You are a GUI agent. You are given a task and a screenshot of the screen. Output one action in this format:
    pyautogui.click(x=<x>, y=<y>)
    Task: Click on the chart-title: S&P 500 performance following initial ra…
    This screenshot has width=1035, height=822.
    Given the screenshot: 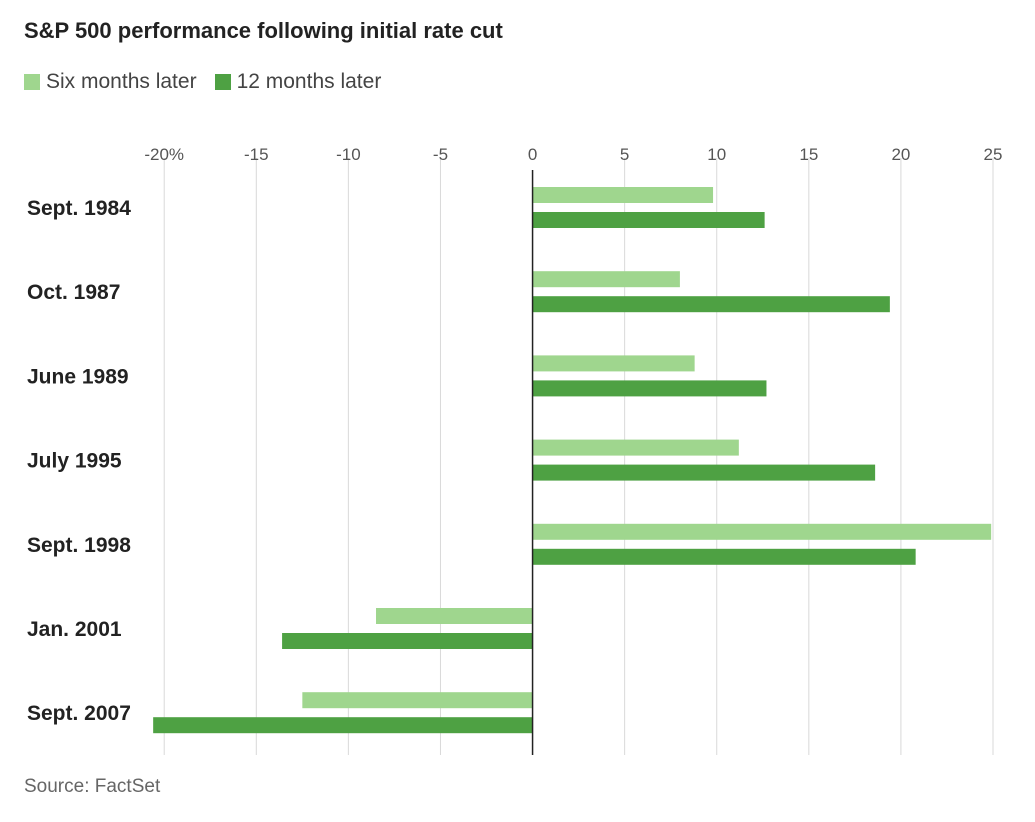 What is the action you would take?
    pyautogui.click(x=263, y=30)
    